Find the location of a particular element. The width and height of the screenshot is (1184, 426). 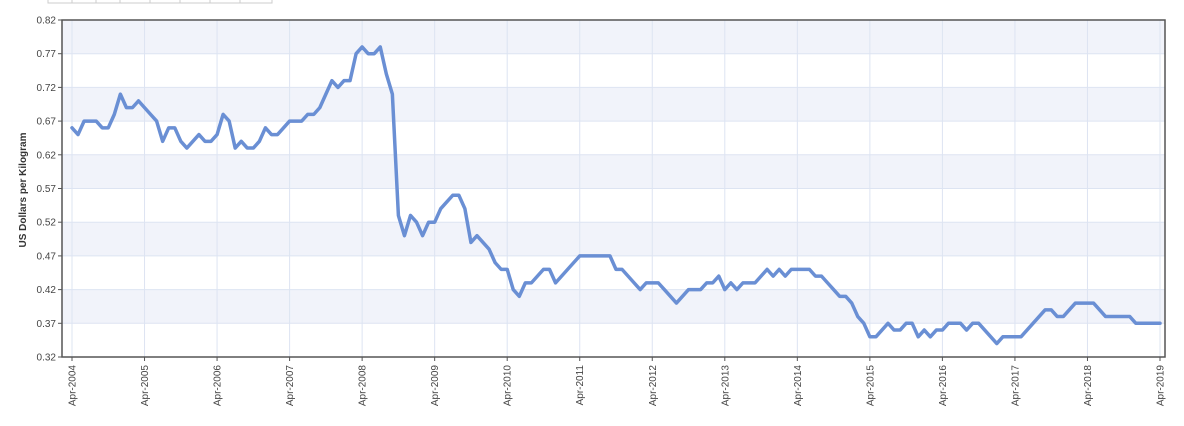

y-tick-label: 0.77 is located at coordinates (47, 54).